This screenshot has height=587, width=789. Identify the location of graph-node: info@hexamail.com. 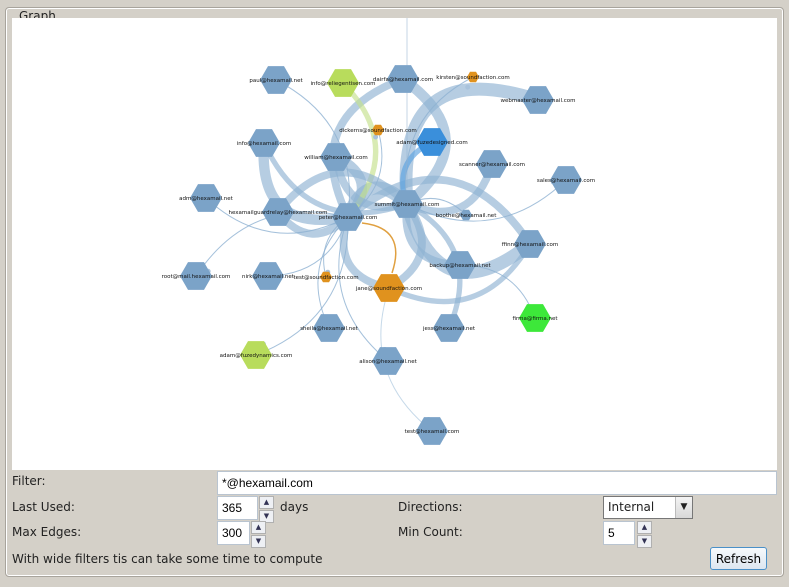
(264, 143).